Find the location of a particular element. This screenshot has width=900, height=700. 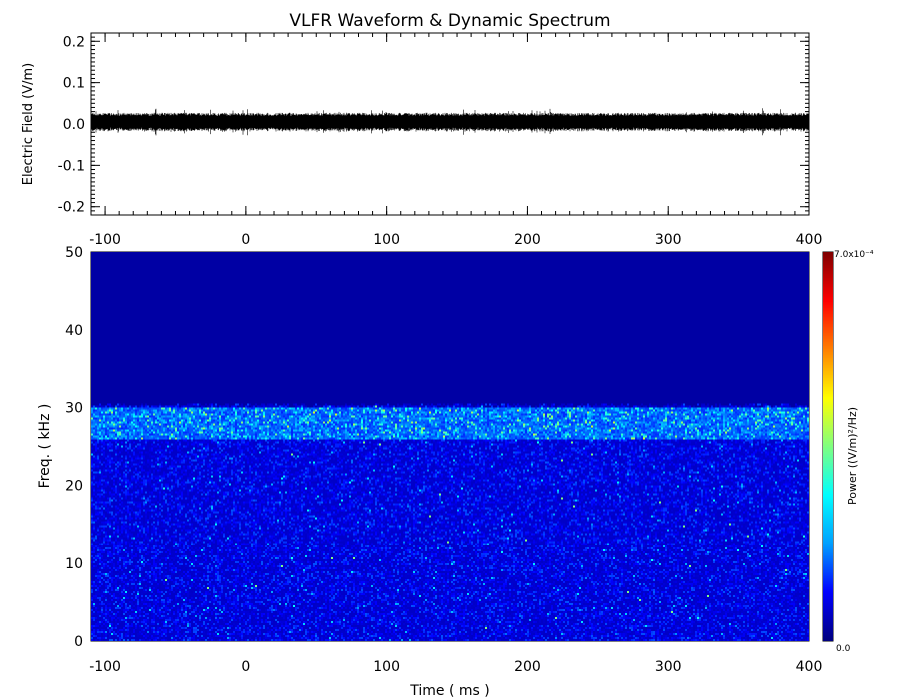

colorbar-gradient is located at coordinates (828, 446).